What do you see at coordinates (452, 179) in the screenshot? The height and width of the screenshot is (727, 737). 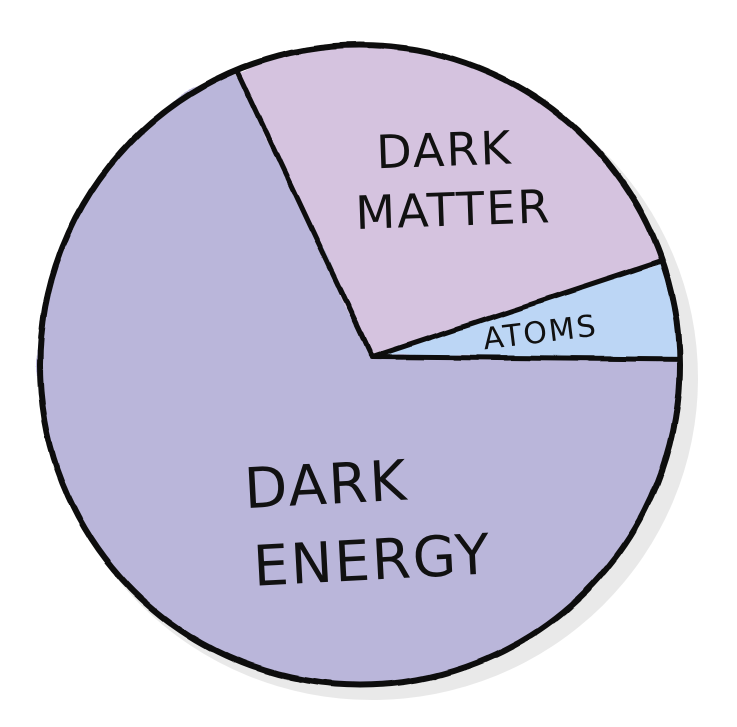 I see `label-dark-matter: DARK MATTER` at bounding box center [452, 179].